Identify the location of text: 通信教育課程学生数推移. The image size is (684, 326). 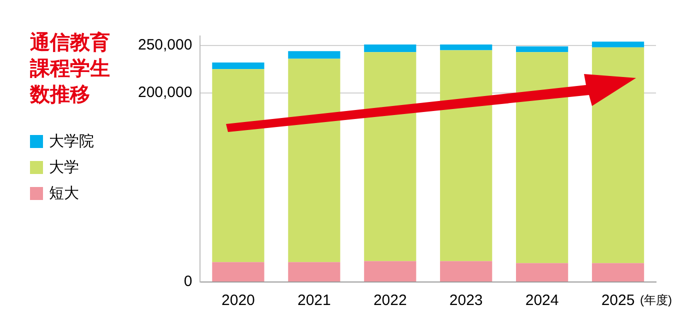
(70, 69).